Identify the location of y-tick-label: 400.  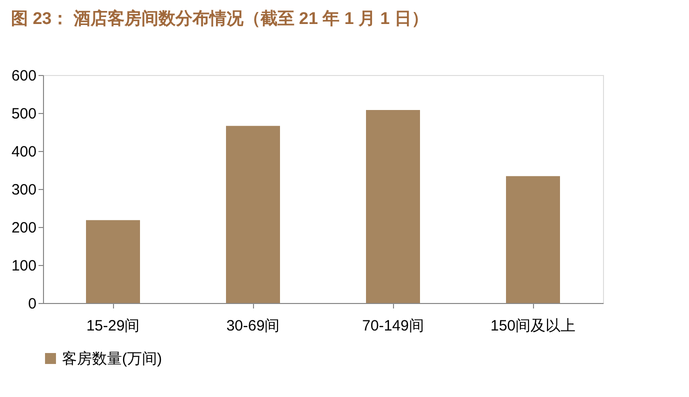
(23, 152).